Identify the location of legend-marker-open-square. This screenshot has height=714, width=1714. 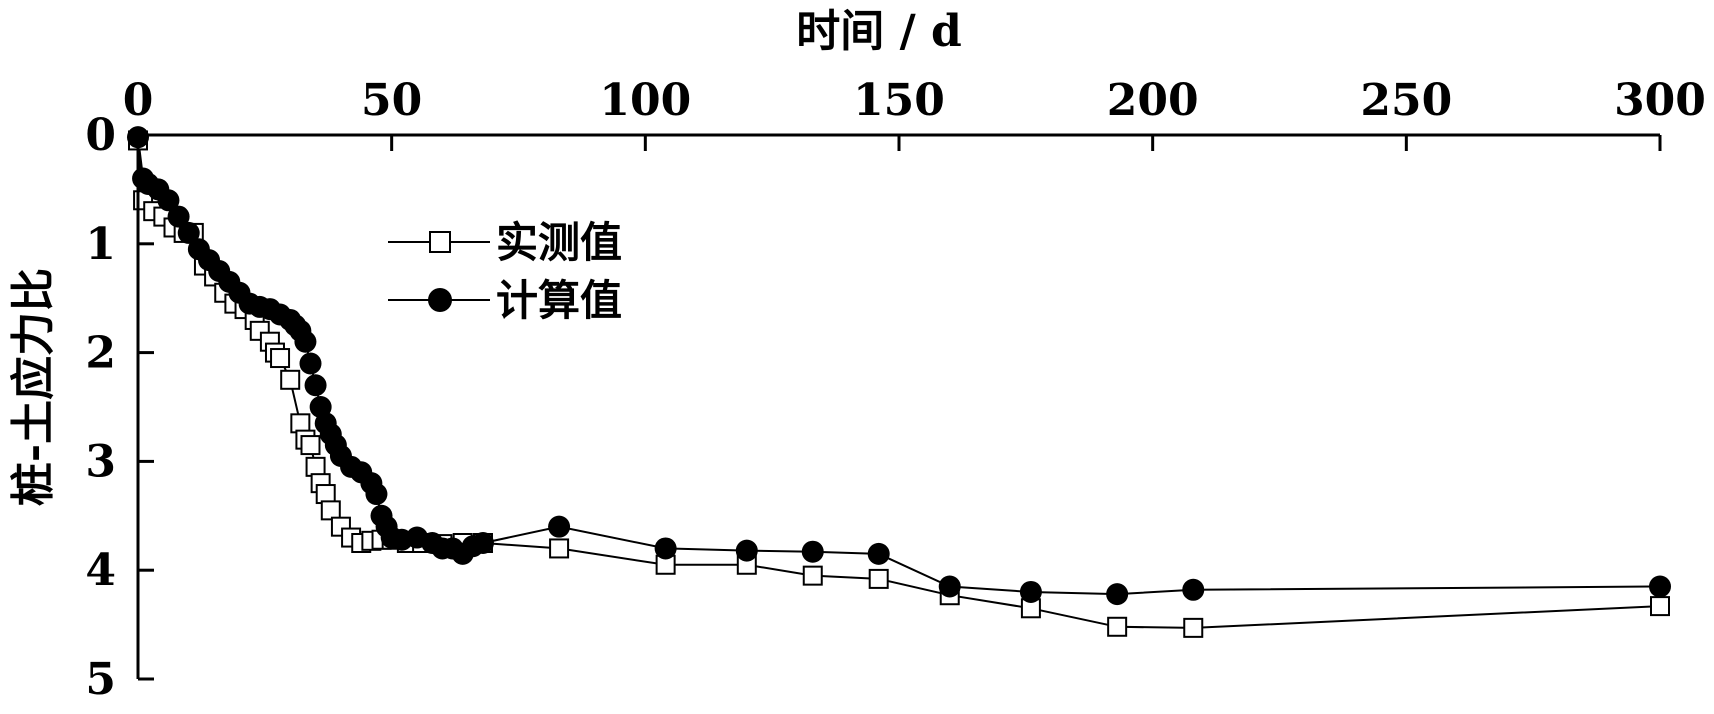
(440, 242).